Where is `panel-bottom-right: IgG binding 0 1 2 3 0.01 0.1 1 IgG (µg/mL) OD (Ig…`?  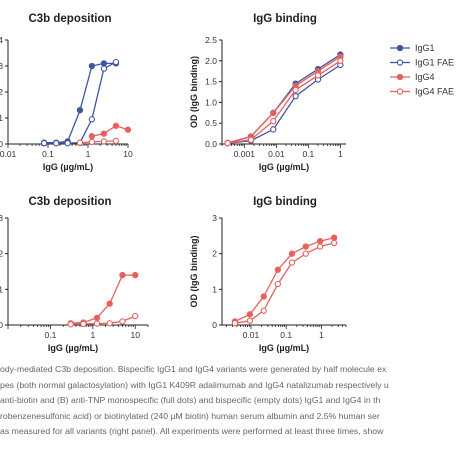 panel-bottom-right: IgG binding 0 1 2 3 0.01 0.1 1 IgG (µg/mL) OD (Ig… is located at coordinates (268, 274).